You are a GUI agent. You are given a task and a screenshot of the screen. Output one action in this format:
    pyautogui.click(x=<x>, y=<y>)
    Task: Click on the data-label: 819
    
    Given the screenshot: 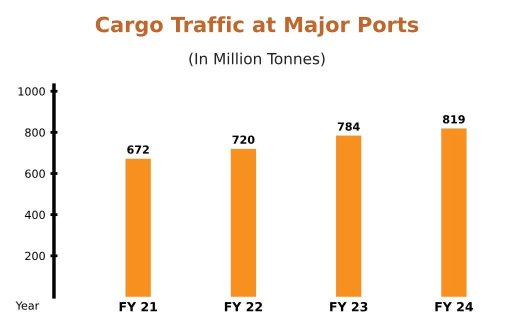 What is the action you would take?
    pyautogui.click(x=453, y=119)
    